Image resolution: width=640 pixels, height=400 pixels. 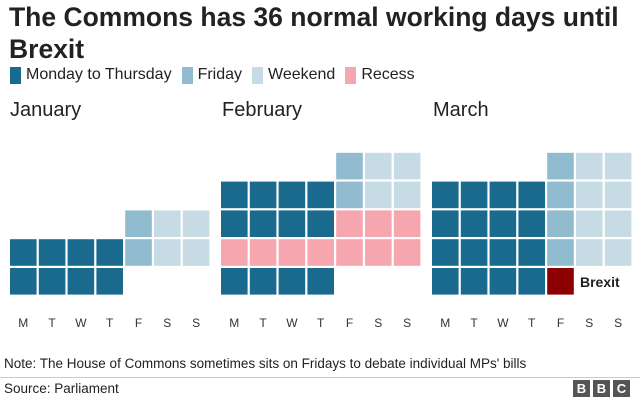 I want to click on day-cell-january-w0-d4, so click(x=138, y=223).